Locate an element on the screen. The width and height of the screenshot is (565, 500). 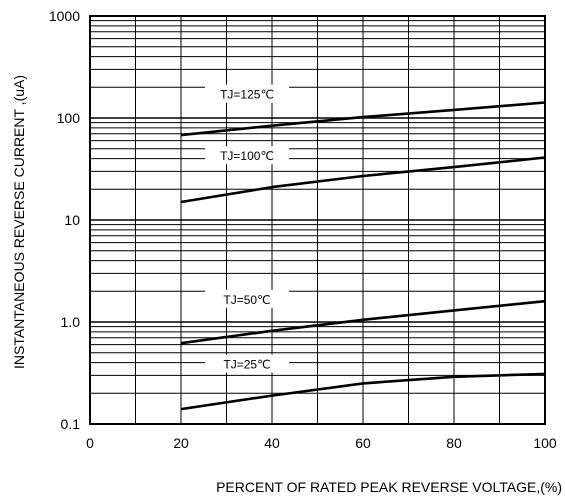
x-tick-label: 100 is located at coordinates (545, 443).